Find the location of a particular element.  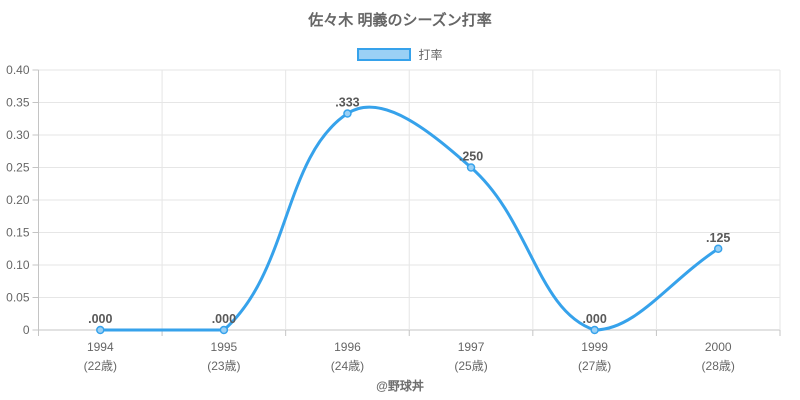

x-tick-label-year: 1995 is located at coordinates (224, 347).